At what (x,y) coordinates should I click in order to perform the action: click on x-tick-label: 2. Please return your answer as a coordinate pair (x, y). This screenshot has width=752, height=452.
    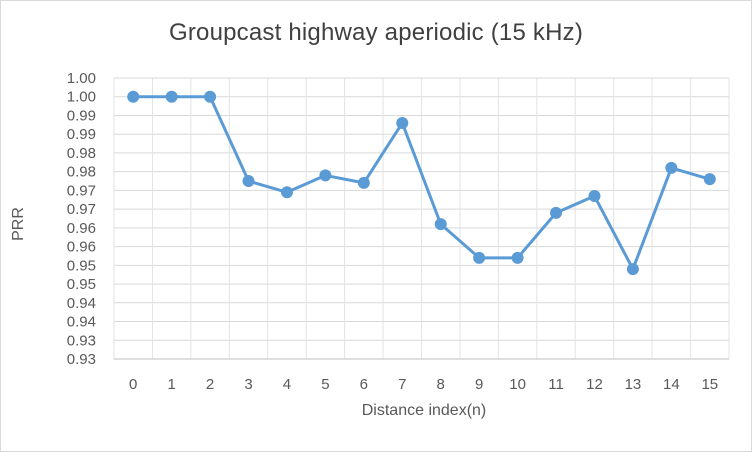
    Looking at the image, I should click on (210, 384).